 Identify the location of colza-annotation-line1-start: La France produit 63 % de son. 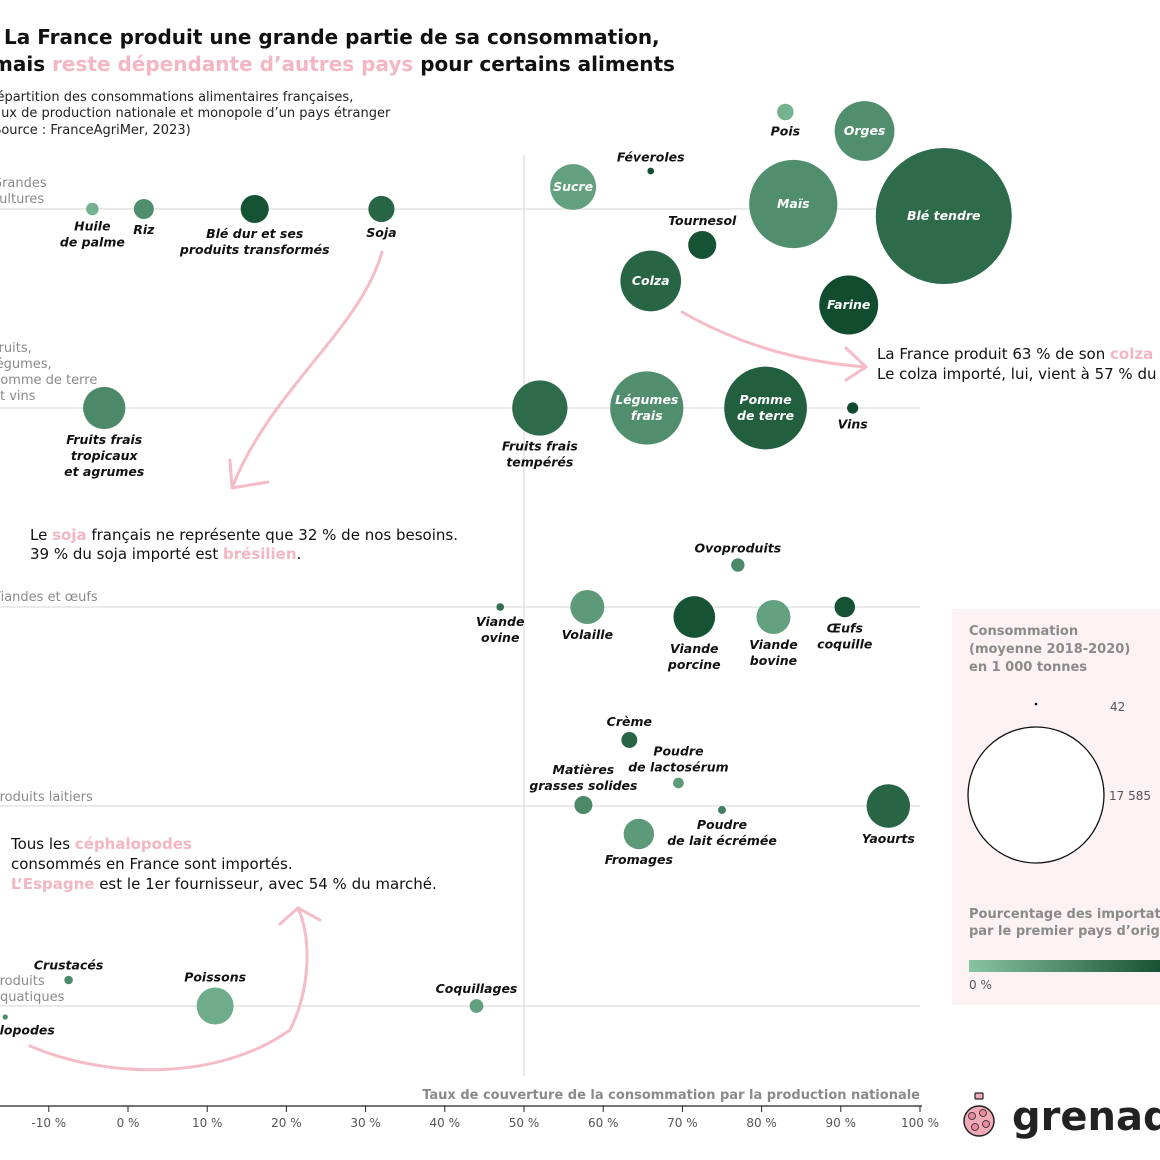
(993, 354).